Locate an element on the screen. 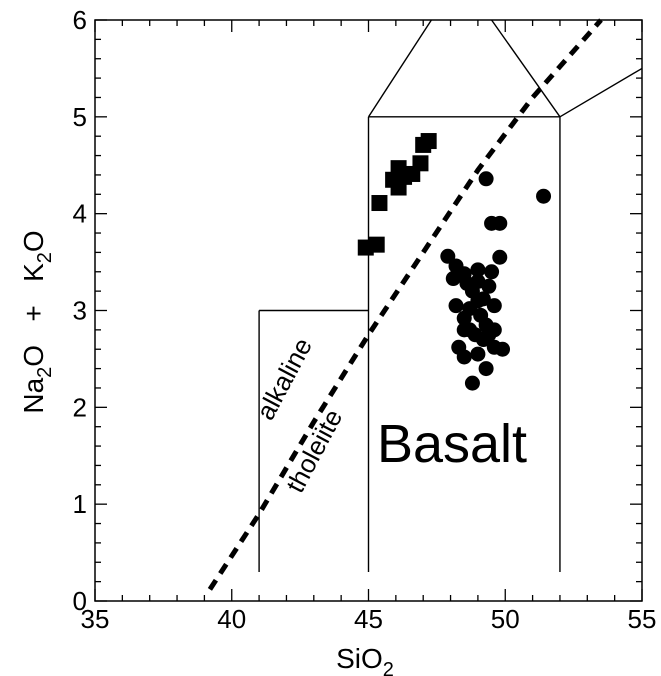 The image size is (661, 676). y-tick-label: 1 is located at coordinates (80, 504).